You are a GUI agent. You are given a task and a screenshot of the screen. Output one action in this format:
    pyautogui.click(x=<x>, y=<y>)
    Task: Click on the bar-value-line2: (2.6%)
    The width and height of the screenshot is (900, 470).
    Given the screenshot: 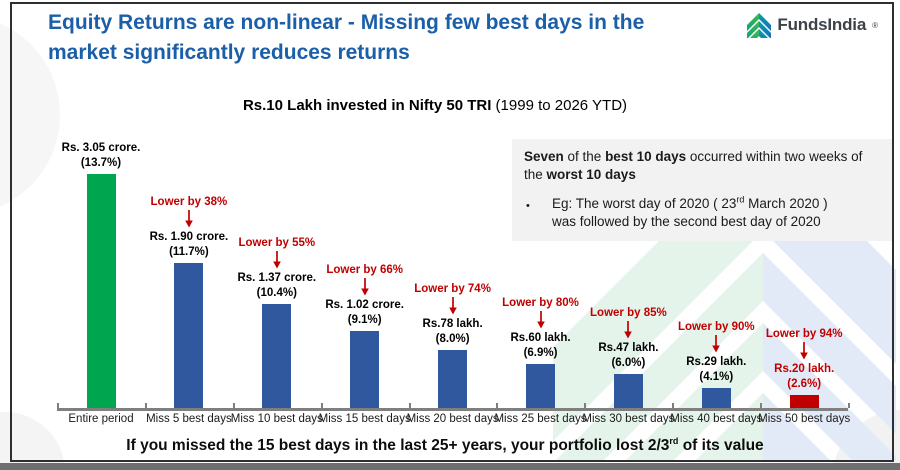 What is the action you would take?
    pyautogui.click(x=804, y=384)
    